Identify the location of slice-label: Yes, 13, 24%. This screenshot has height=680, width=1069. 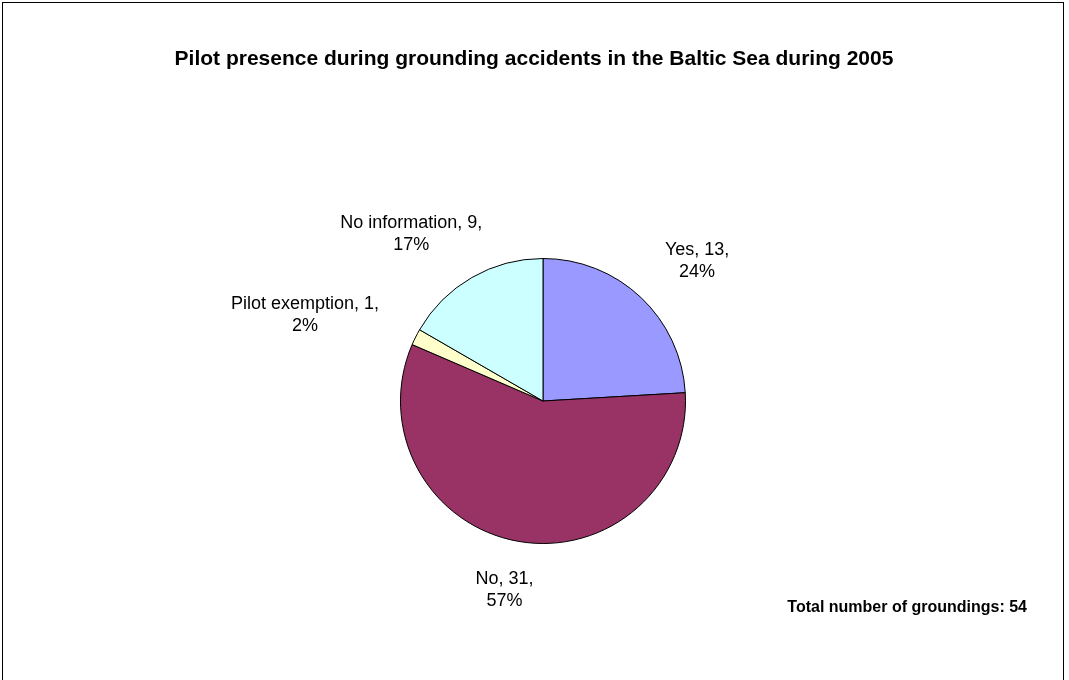
(697, 260).